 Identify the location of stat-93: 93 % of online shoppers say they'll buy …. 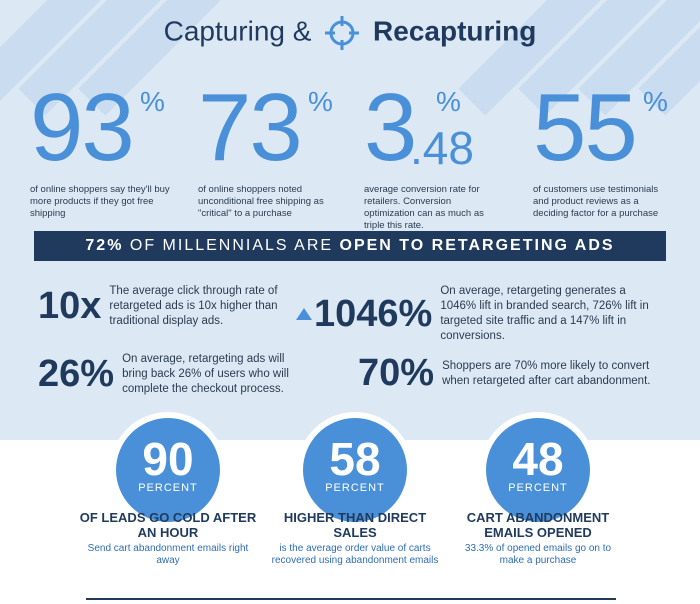
(100, 150).